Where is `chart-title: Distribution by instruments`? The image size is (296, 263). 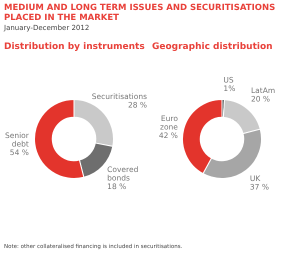
chart-title: Distribution by instruments is located at coordinates (75, 48).